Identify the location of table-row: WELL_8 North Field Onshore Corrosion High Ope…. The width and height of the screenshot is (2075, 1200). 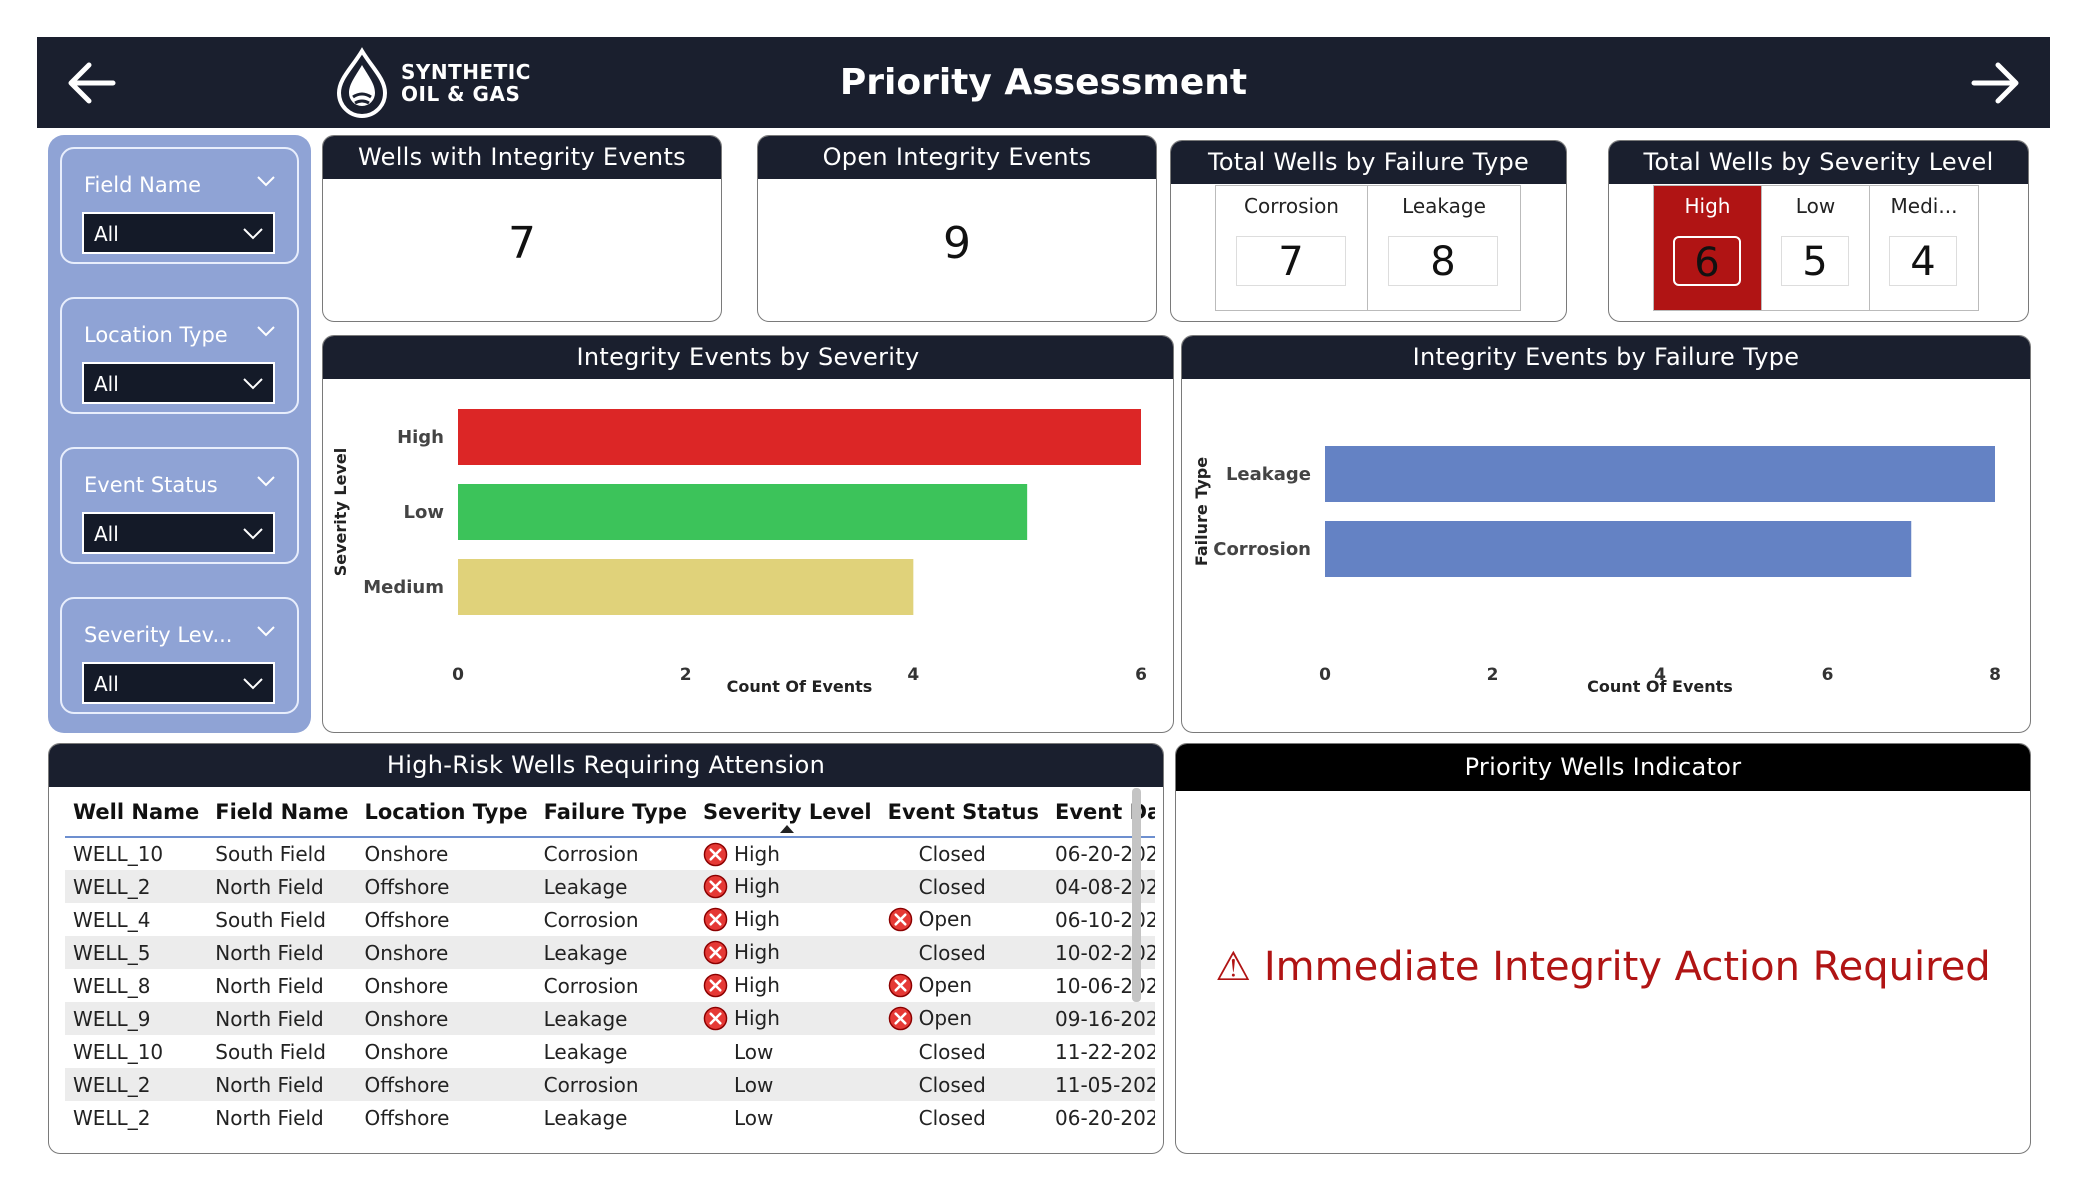
(610, 985).